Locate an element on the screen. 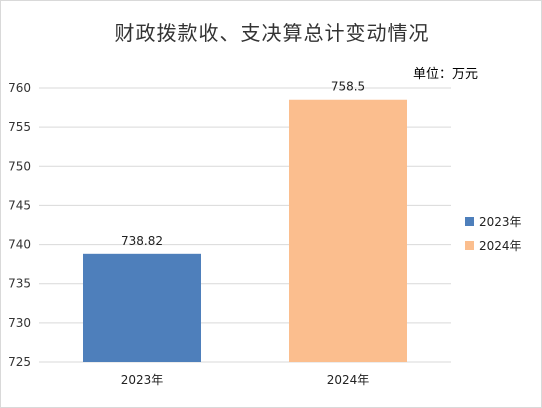 The height and width of the screenshot is (408, 542). data-label-2024年: 758.5 is located at coordinates (348, 87).